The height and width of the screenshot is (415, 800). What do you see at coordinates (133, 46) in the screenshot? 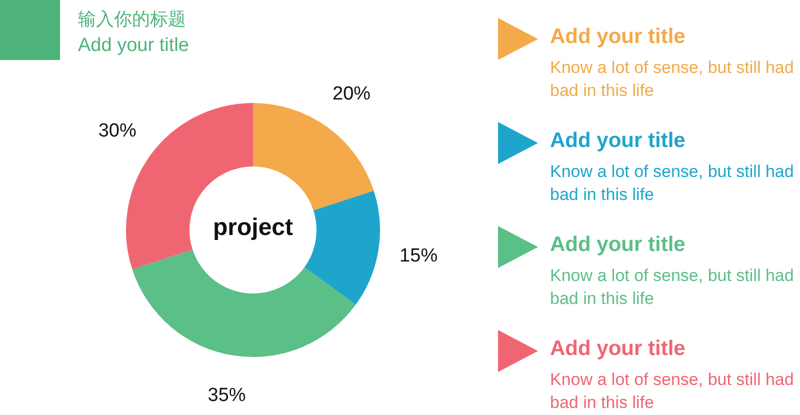
I see `text: Add your title` at bounding box center [133, 46].